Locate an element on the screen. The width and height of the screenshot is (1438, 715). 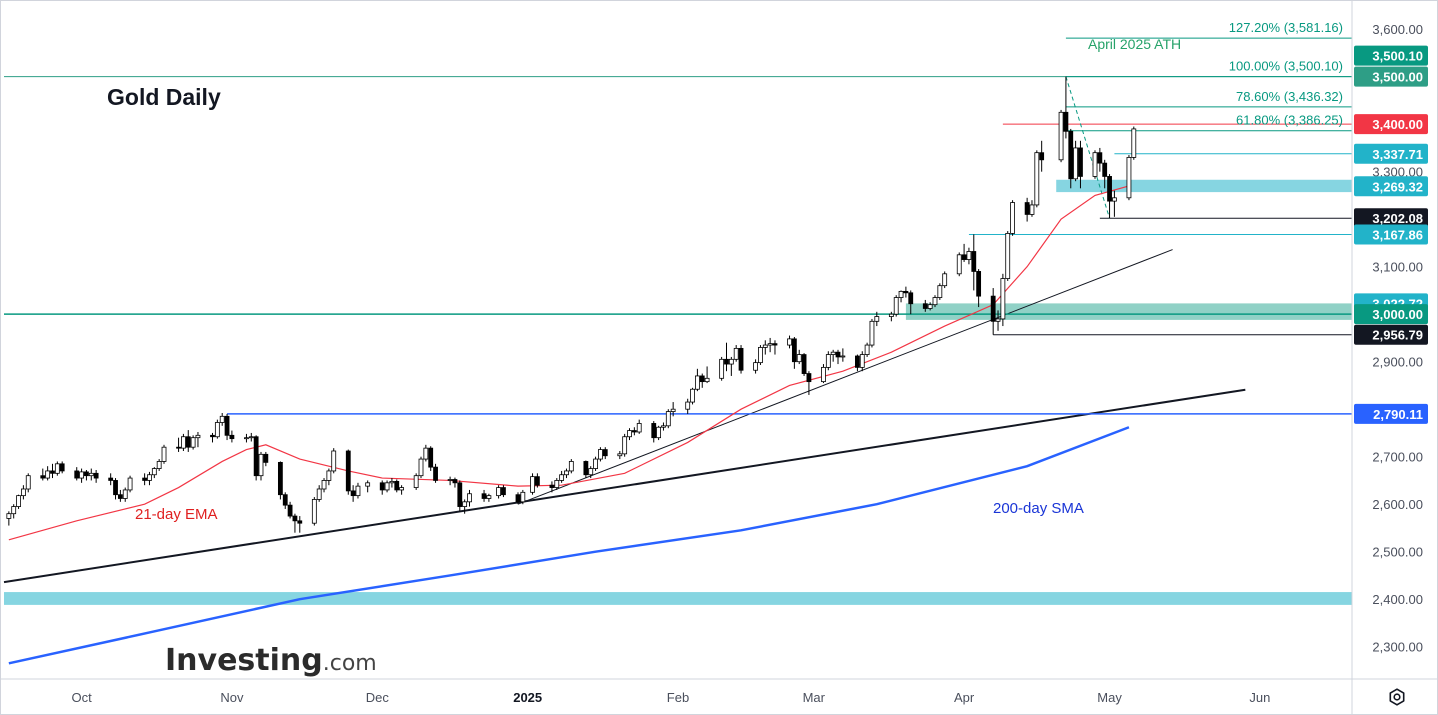
price-label-text: 3,500.10 is located at coordinates (1397, 56).